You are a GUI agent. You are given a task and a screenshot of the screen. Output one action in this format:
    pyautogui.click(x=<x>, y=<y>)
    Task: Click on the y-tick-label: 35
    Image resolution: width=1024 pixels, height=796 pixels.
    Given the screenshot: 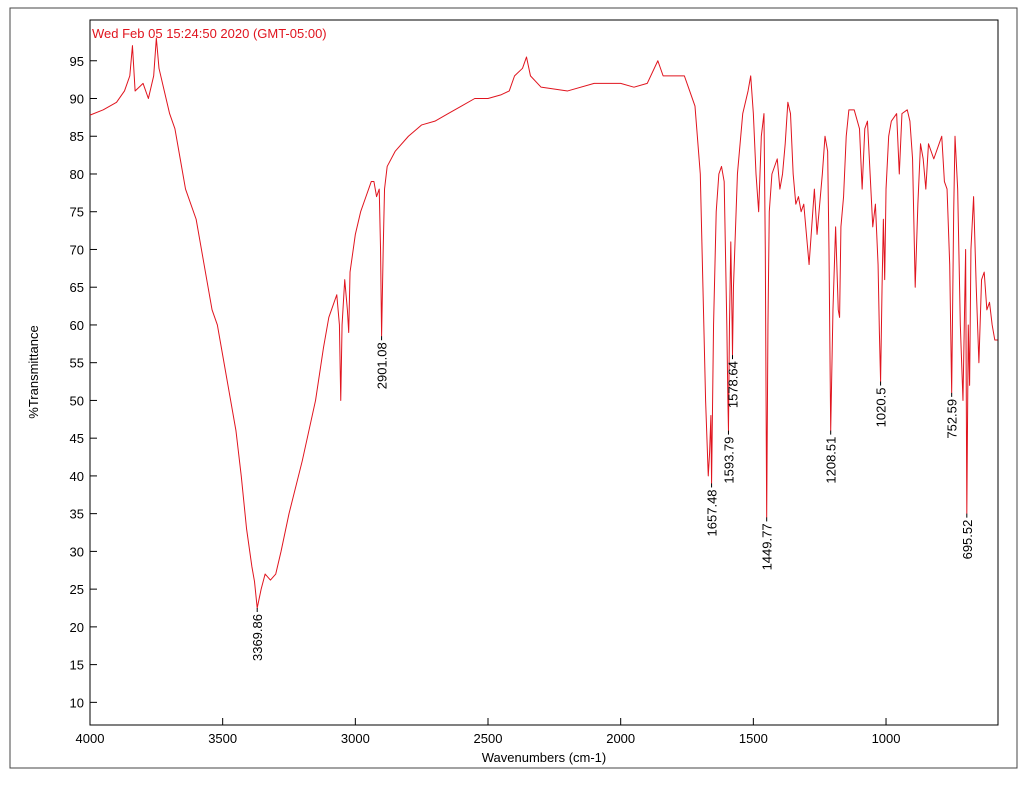 What is the action you would take?
    pyautogui.click(x=77, y=514)
    